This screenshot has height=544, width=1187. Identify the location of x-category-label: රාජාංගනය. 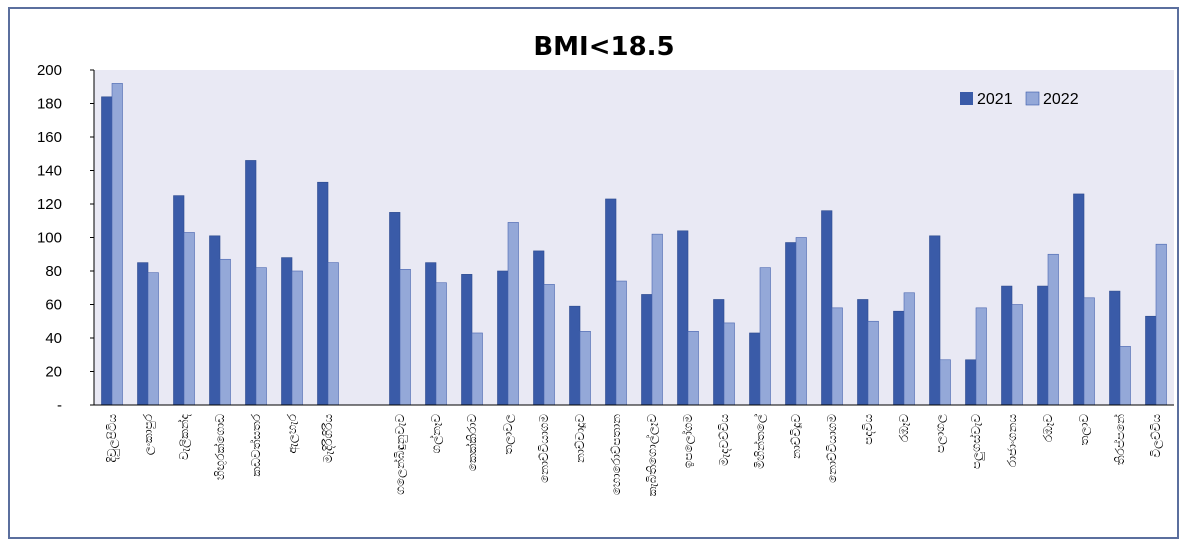
(1012, 441).